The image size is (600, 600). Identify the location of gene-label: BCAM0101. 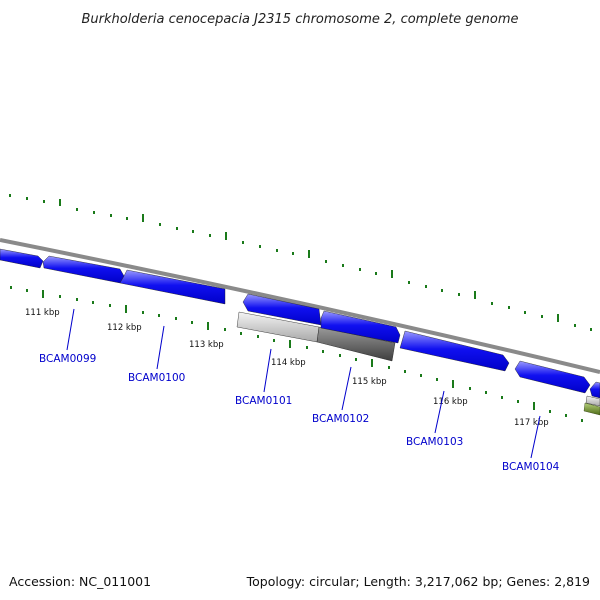
(263, 401).